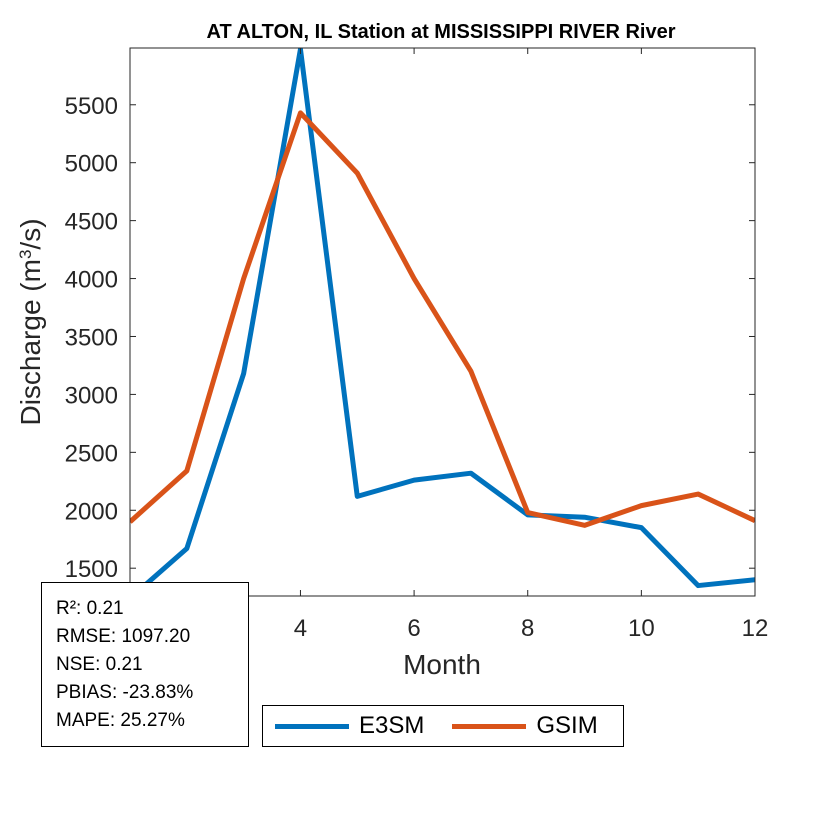 The height and width of the screenshot is (833, 833). What do you see at coordinates (527, 628) in the screenshot?
I see `x-tick-label: 8` at bounding box center [527, 628].